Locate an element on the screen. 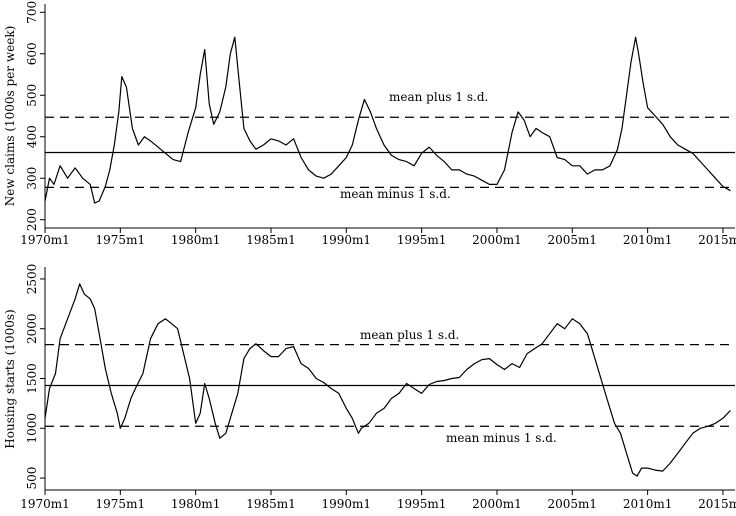 The image size is (736, 516). new-claims-x-tick-label: 1990m1 is located at coordinates (347, 240).